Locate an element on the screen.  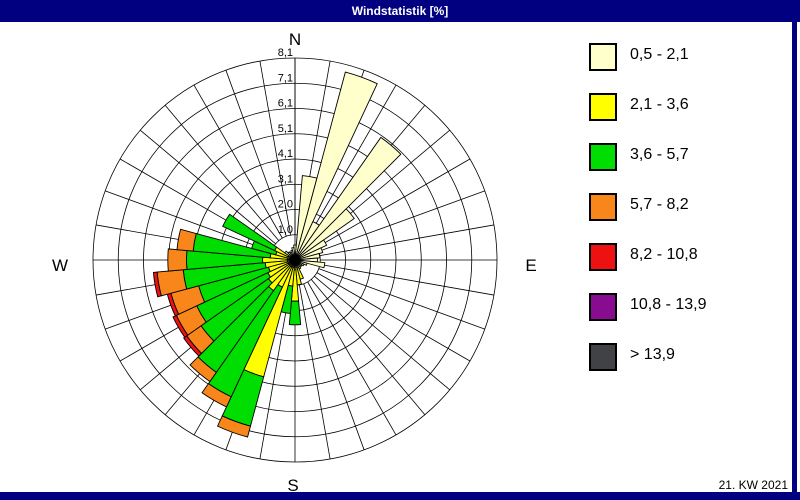
legend-label: > 13,9 is located at coordinates (652, 354).